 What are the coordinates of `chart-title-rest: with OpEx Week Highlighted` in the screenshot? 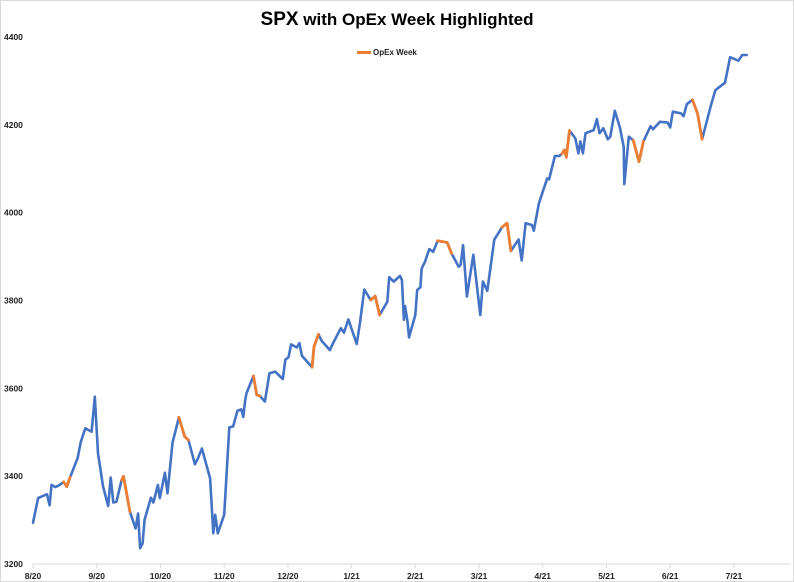 It's located at (416, 19).